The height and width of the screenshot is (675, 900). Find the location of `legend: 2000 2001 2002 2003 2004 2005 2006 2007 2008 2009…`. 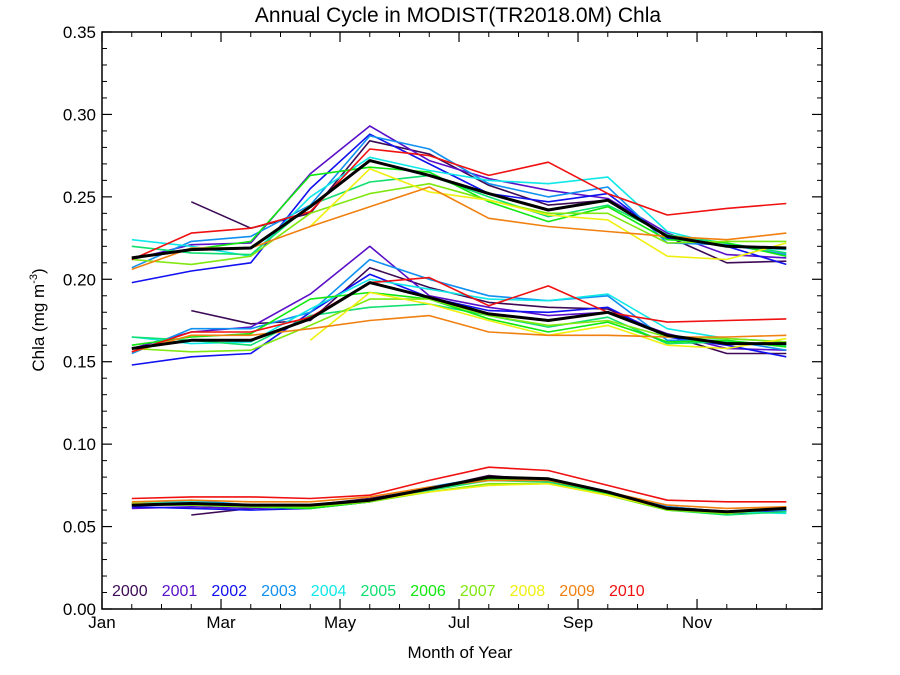

legend: 2000 2001 2002 2003 2004 2005 2006 2007 2008 2009… is located at coordinates (378, 591).